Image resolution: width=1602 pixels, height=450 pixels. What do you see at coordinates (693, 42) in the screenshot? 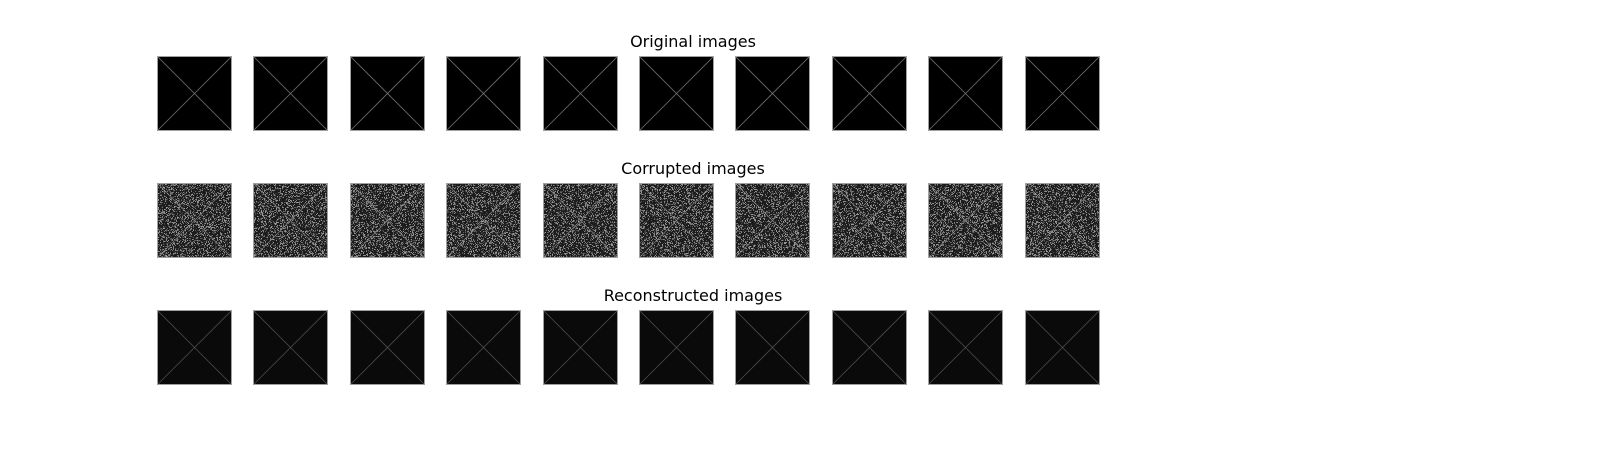
I see `original-images-title: Original images` at bounding box center [693, 42].